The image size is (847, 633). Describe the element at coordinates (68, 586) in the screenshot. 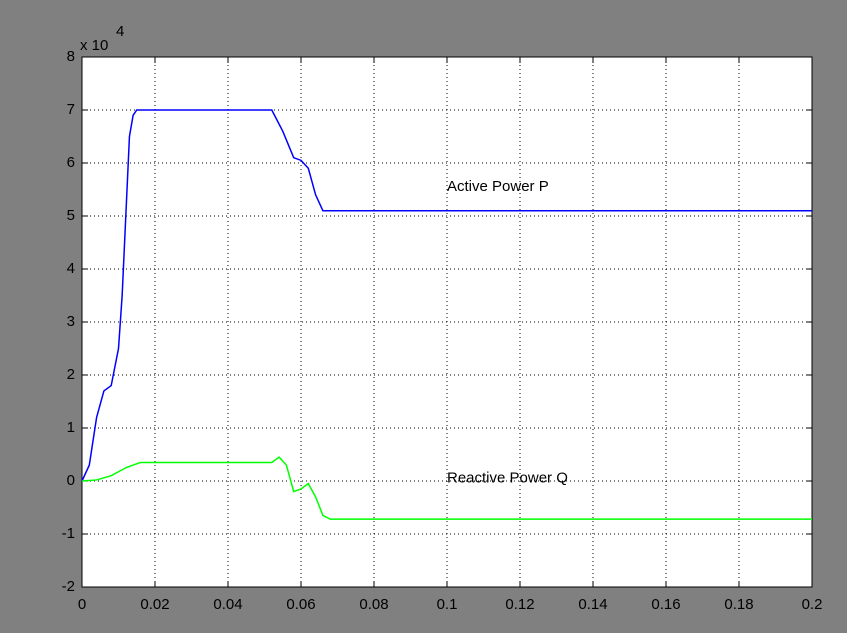

I see `y-tick-label: -2` at that location.